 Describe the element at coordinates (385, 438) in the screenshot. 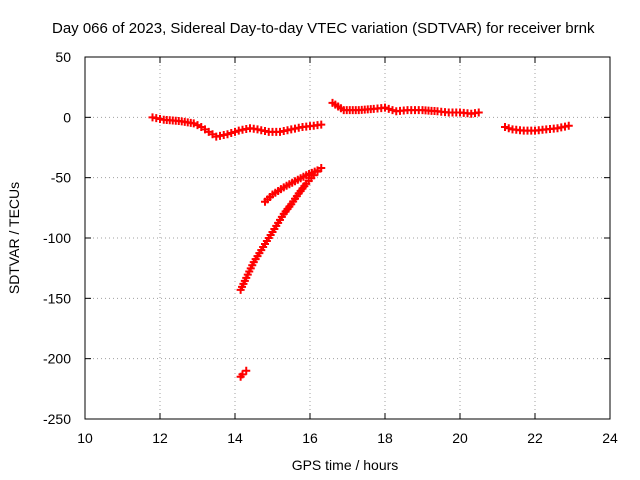

I see `x-tick-label: 18` at that location.